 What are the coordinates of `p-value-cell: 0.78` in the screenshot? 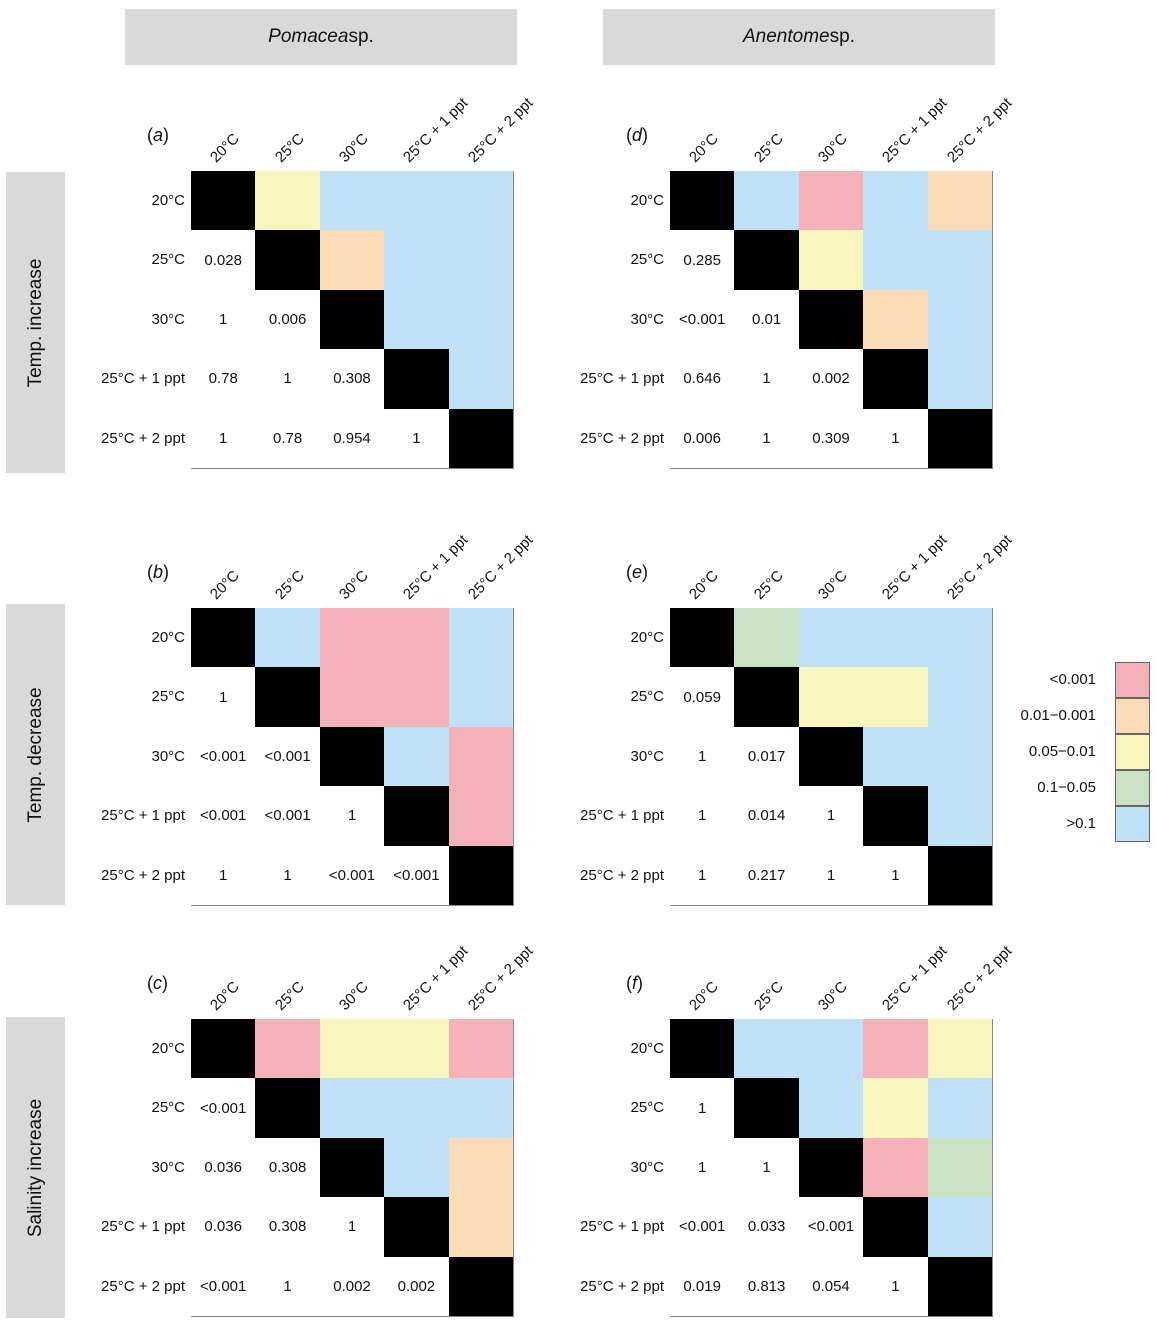 It's located at (288, 438).